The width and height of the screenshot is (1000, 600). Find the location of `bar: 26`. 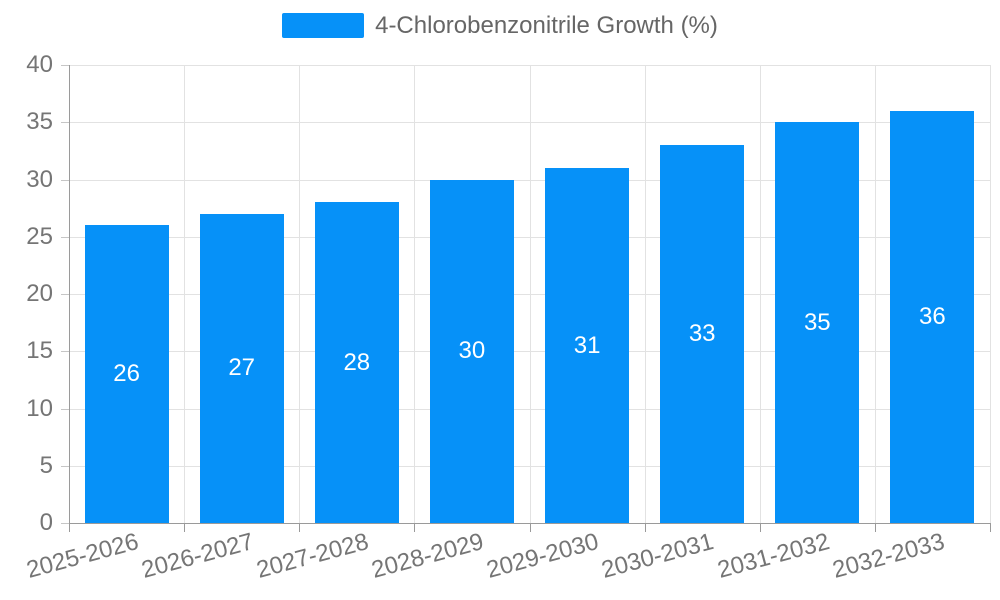

bar: 26 is located at coordinates (126, 374).